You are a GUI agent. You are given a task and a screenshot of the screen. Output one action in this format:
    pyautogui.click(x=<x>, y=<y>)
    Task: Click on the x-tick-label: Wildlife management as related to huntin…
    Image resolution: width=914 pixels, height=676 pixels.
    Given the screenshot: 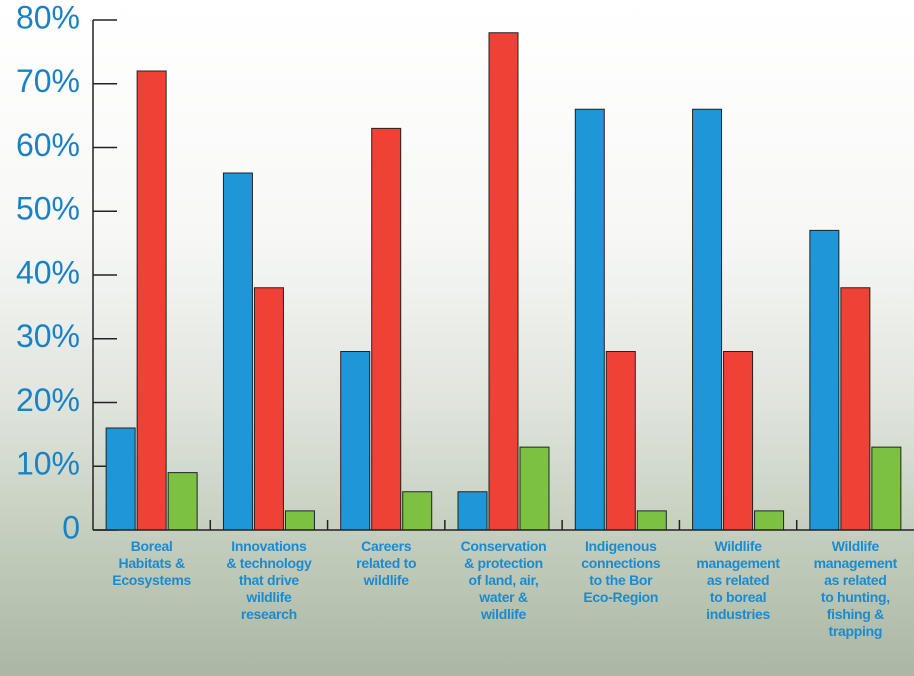 What is the action you would take?
    pyautogui.click(x=855, y=588)
    